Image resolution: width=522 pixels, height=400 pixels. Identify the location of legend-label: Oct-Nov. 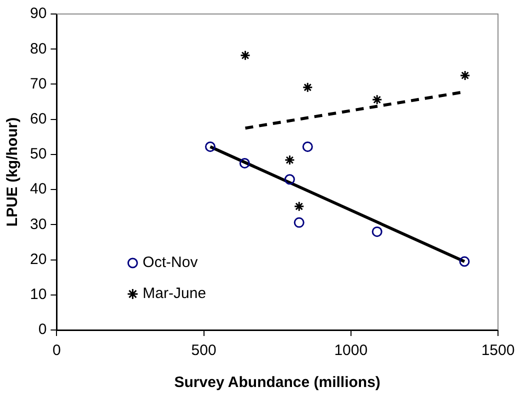
(170, 263).